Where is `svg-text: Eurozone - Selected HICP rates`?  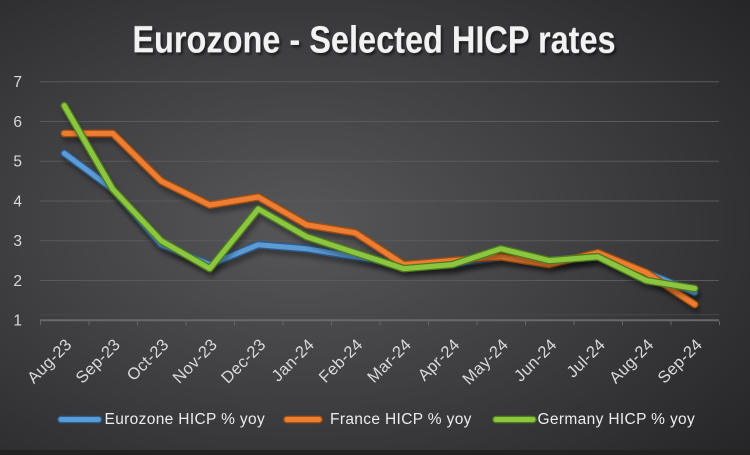 svg-text: Eurozone - Selected HICP rates is located at coordinates (373, 39).